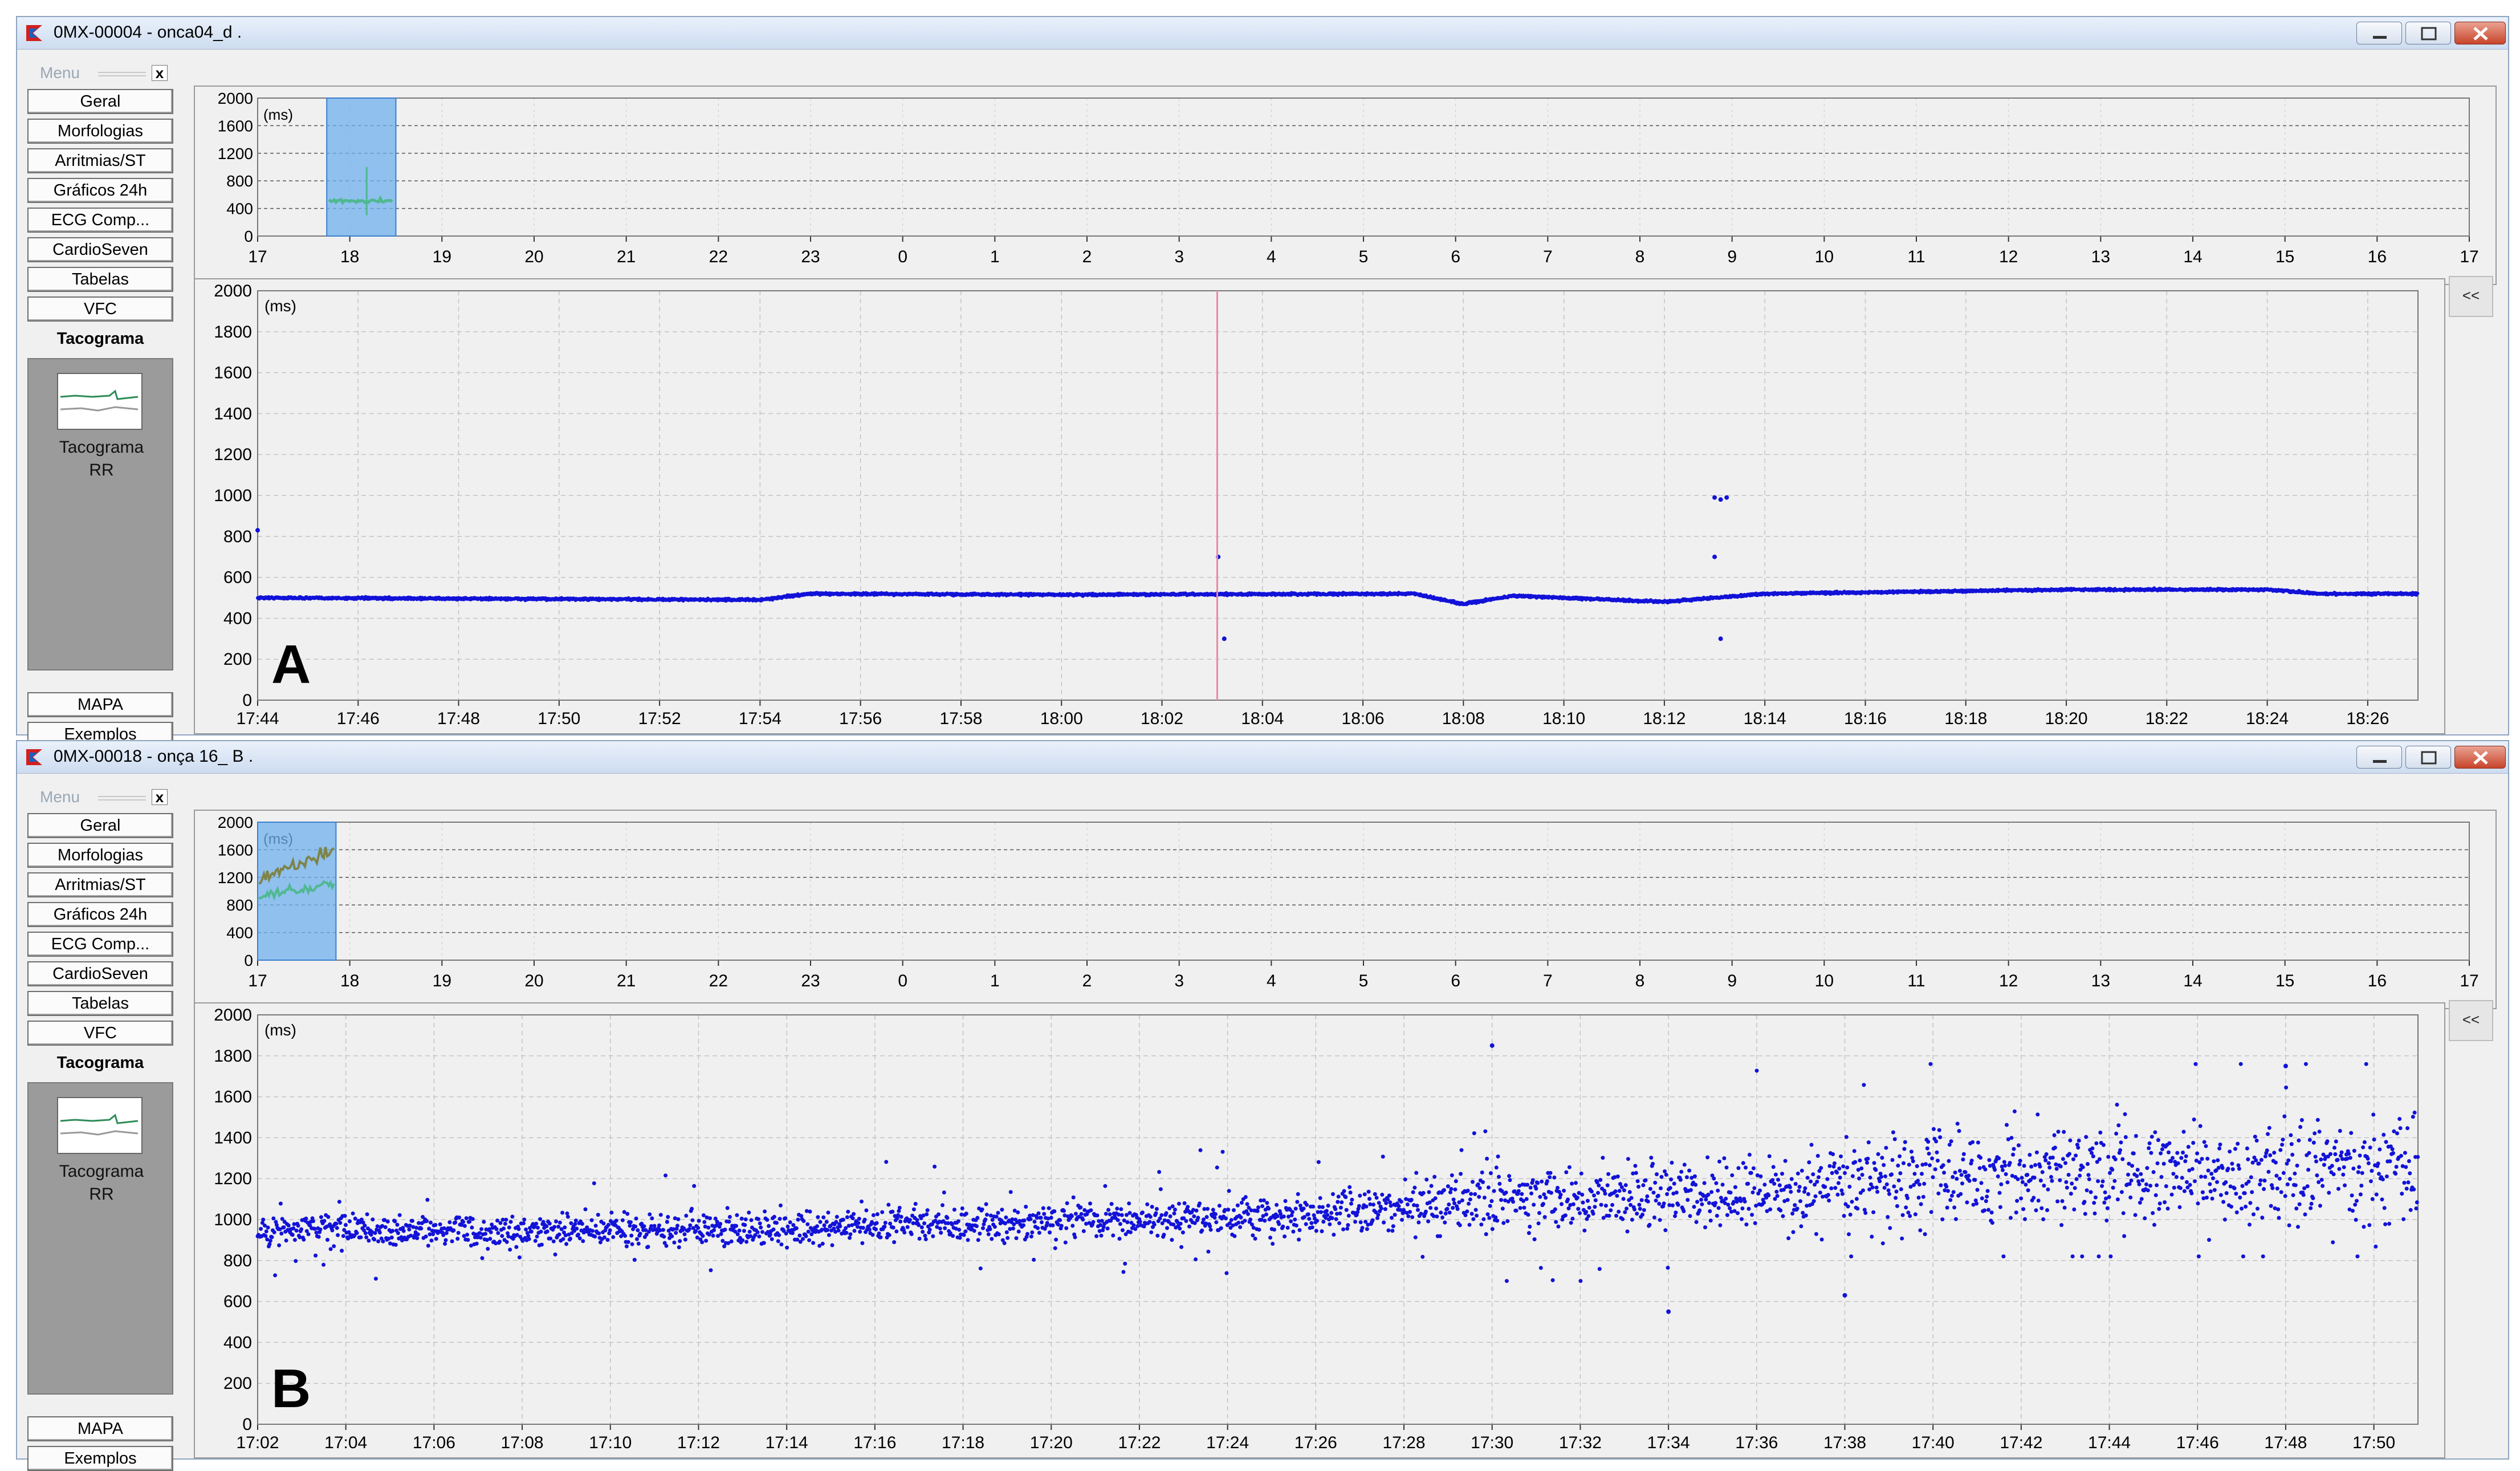  What do you see at coordinates (358, 718) in the screenshot?
I see `tachogram-x-tick: 17:46` at bounding box center [358, 718].